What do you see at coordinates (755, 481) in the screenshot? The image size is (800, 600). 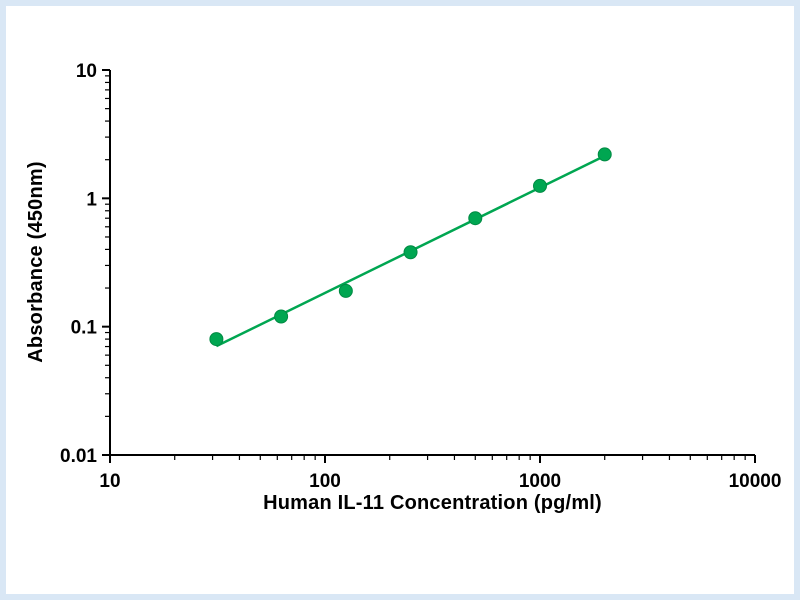 I see `x-tick-label: 10000` at bounding box center [755, 481].